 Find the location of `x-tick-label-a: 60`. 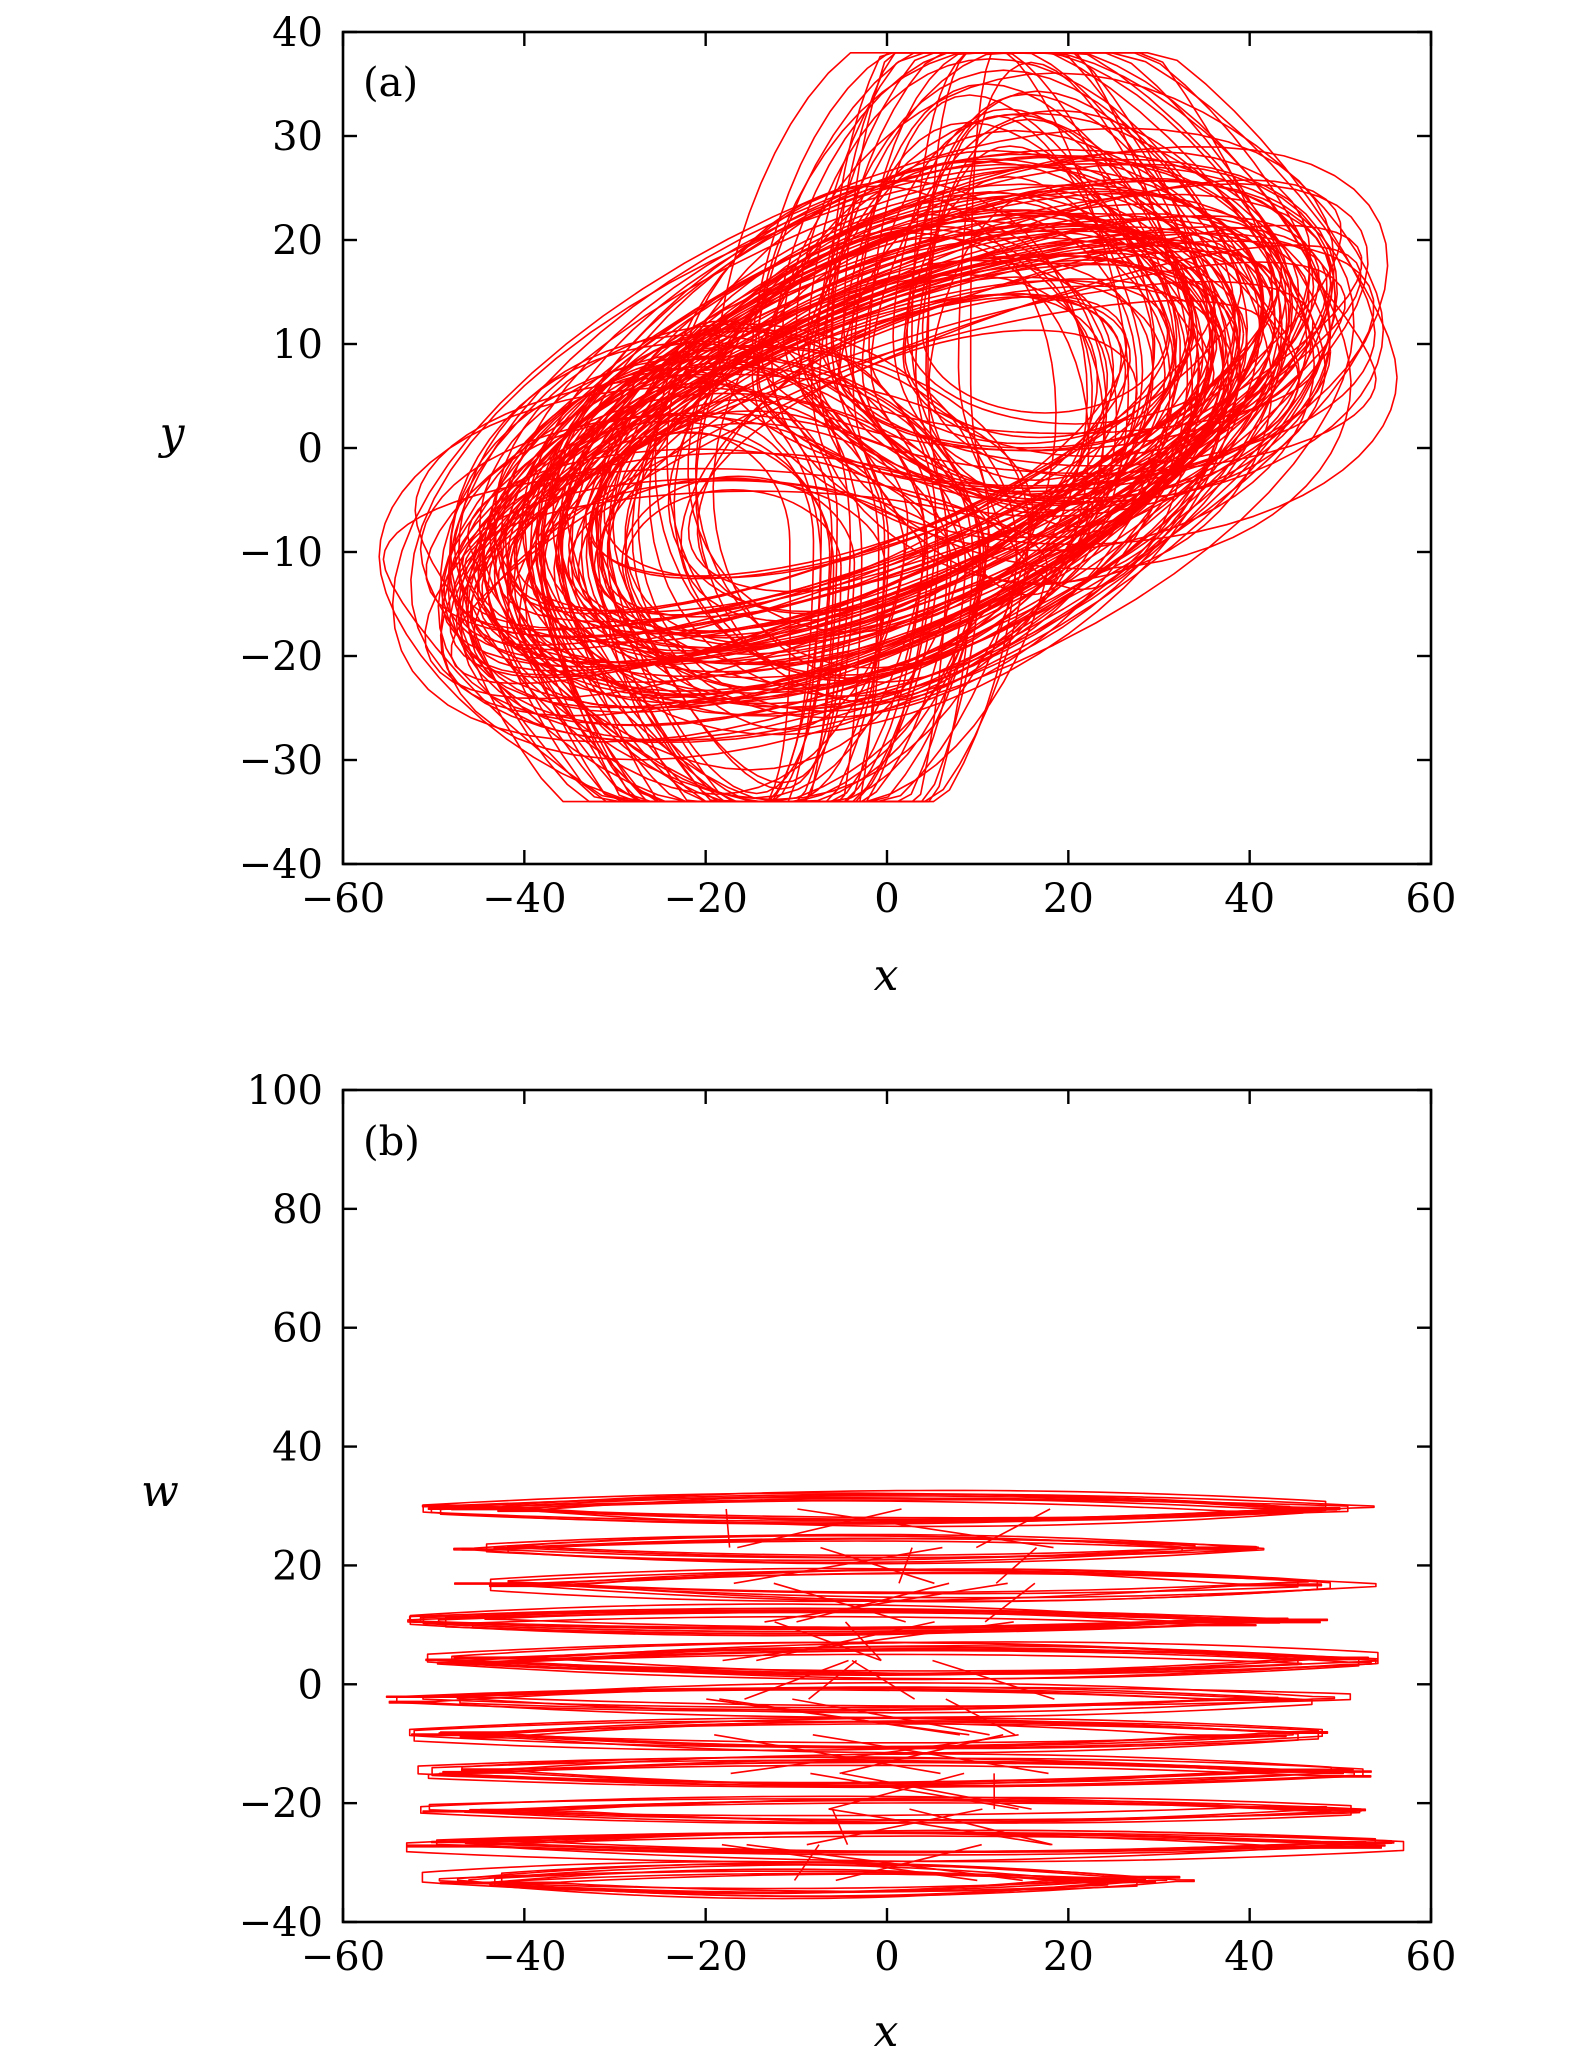

x-tick-label-a: 60 is located at coordinates (1431, 899).